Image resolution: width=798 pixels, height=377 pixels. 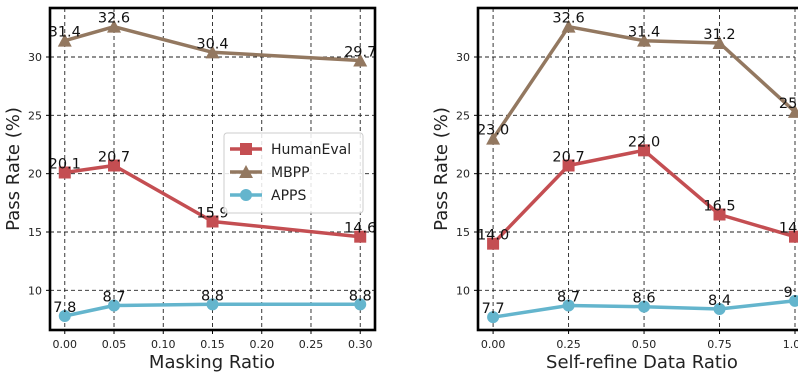 What do you see at coordinates (719, 35) in the screenshot?
I see `data-label-mbpp: 31.2` at bounding box center [719, 35].